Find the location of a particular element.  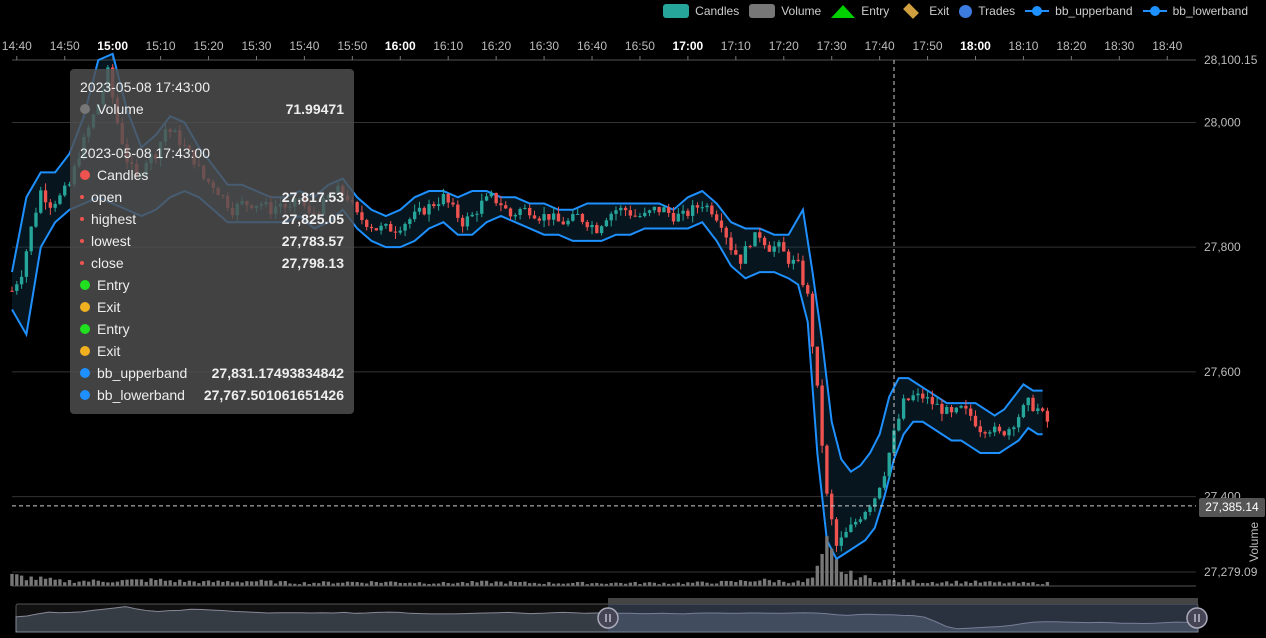

tooltip-time-2: 2023-05-08 17:43:00 is located at coordinates (212, 153).